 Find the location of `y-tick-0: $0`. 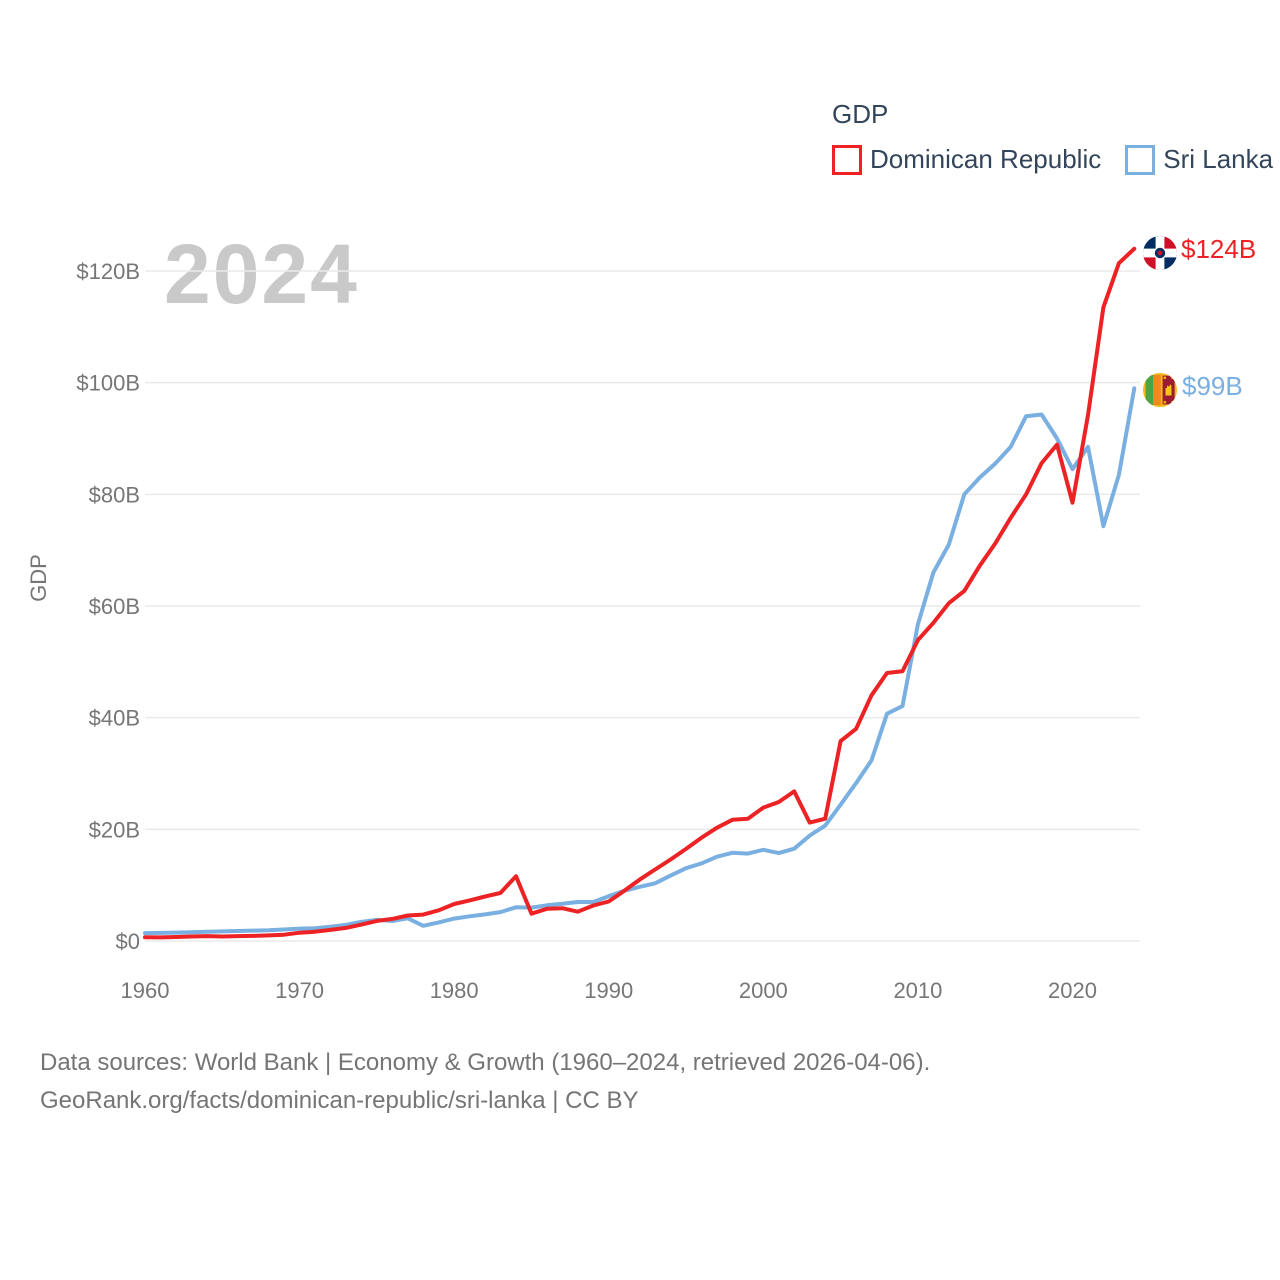

y-tick-0: $0 is located at coordinates (128, 941).